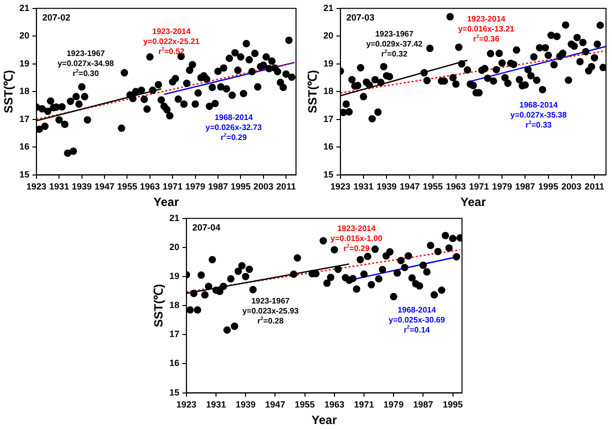 The width and height of the screenshot is (612, 430). What do you see at coordinates (206, 227) in the screenshot?
I see `annotation: 207-04` at bounding box center [206, 227].